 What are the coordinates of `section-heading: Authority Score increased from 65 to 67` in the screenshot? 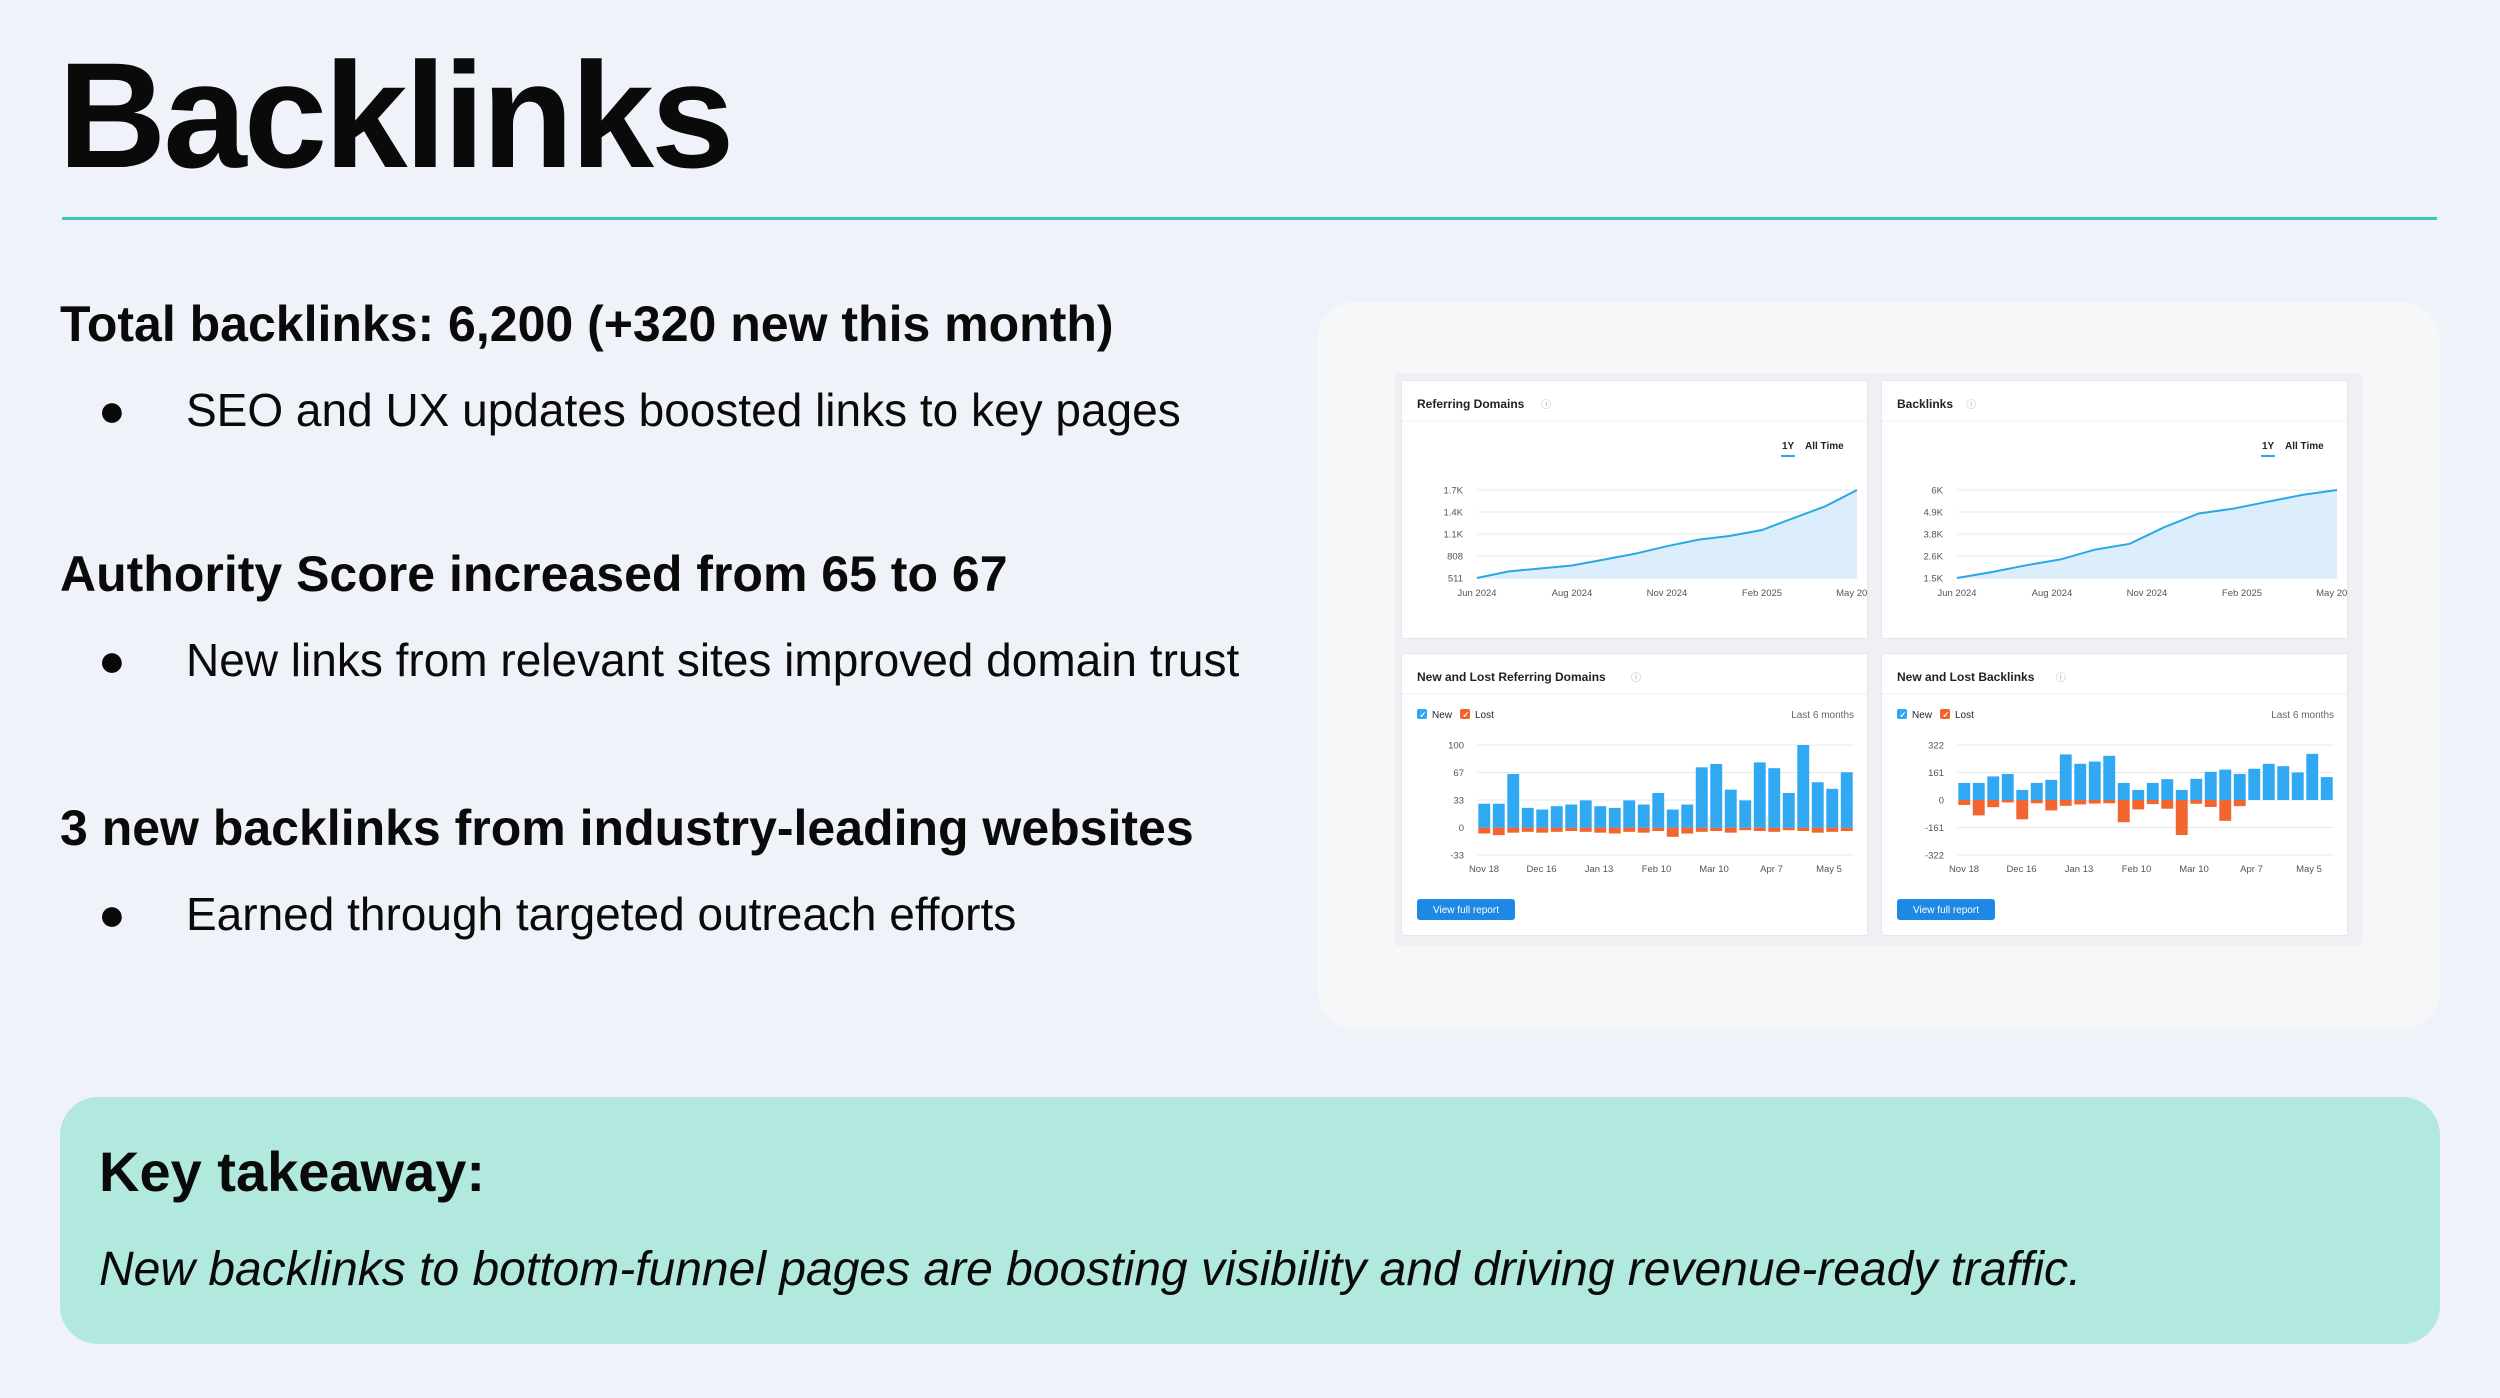 It's located at (534, 574).